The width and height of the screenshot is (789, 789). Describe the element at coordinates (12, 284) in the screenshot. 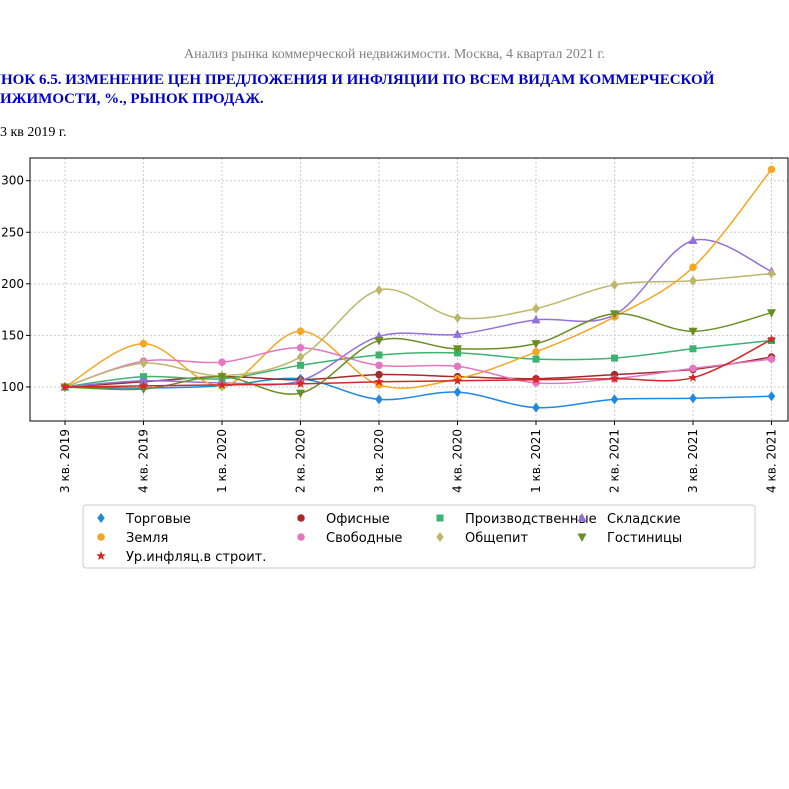

I see `y-tick-label: 200` at that location.